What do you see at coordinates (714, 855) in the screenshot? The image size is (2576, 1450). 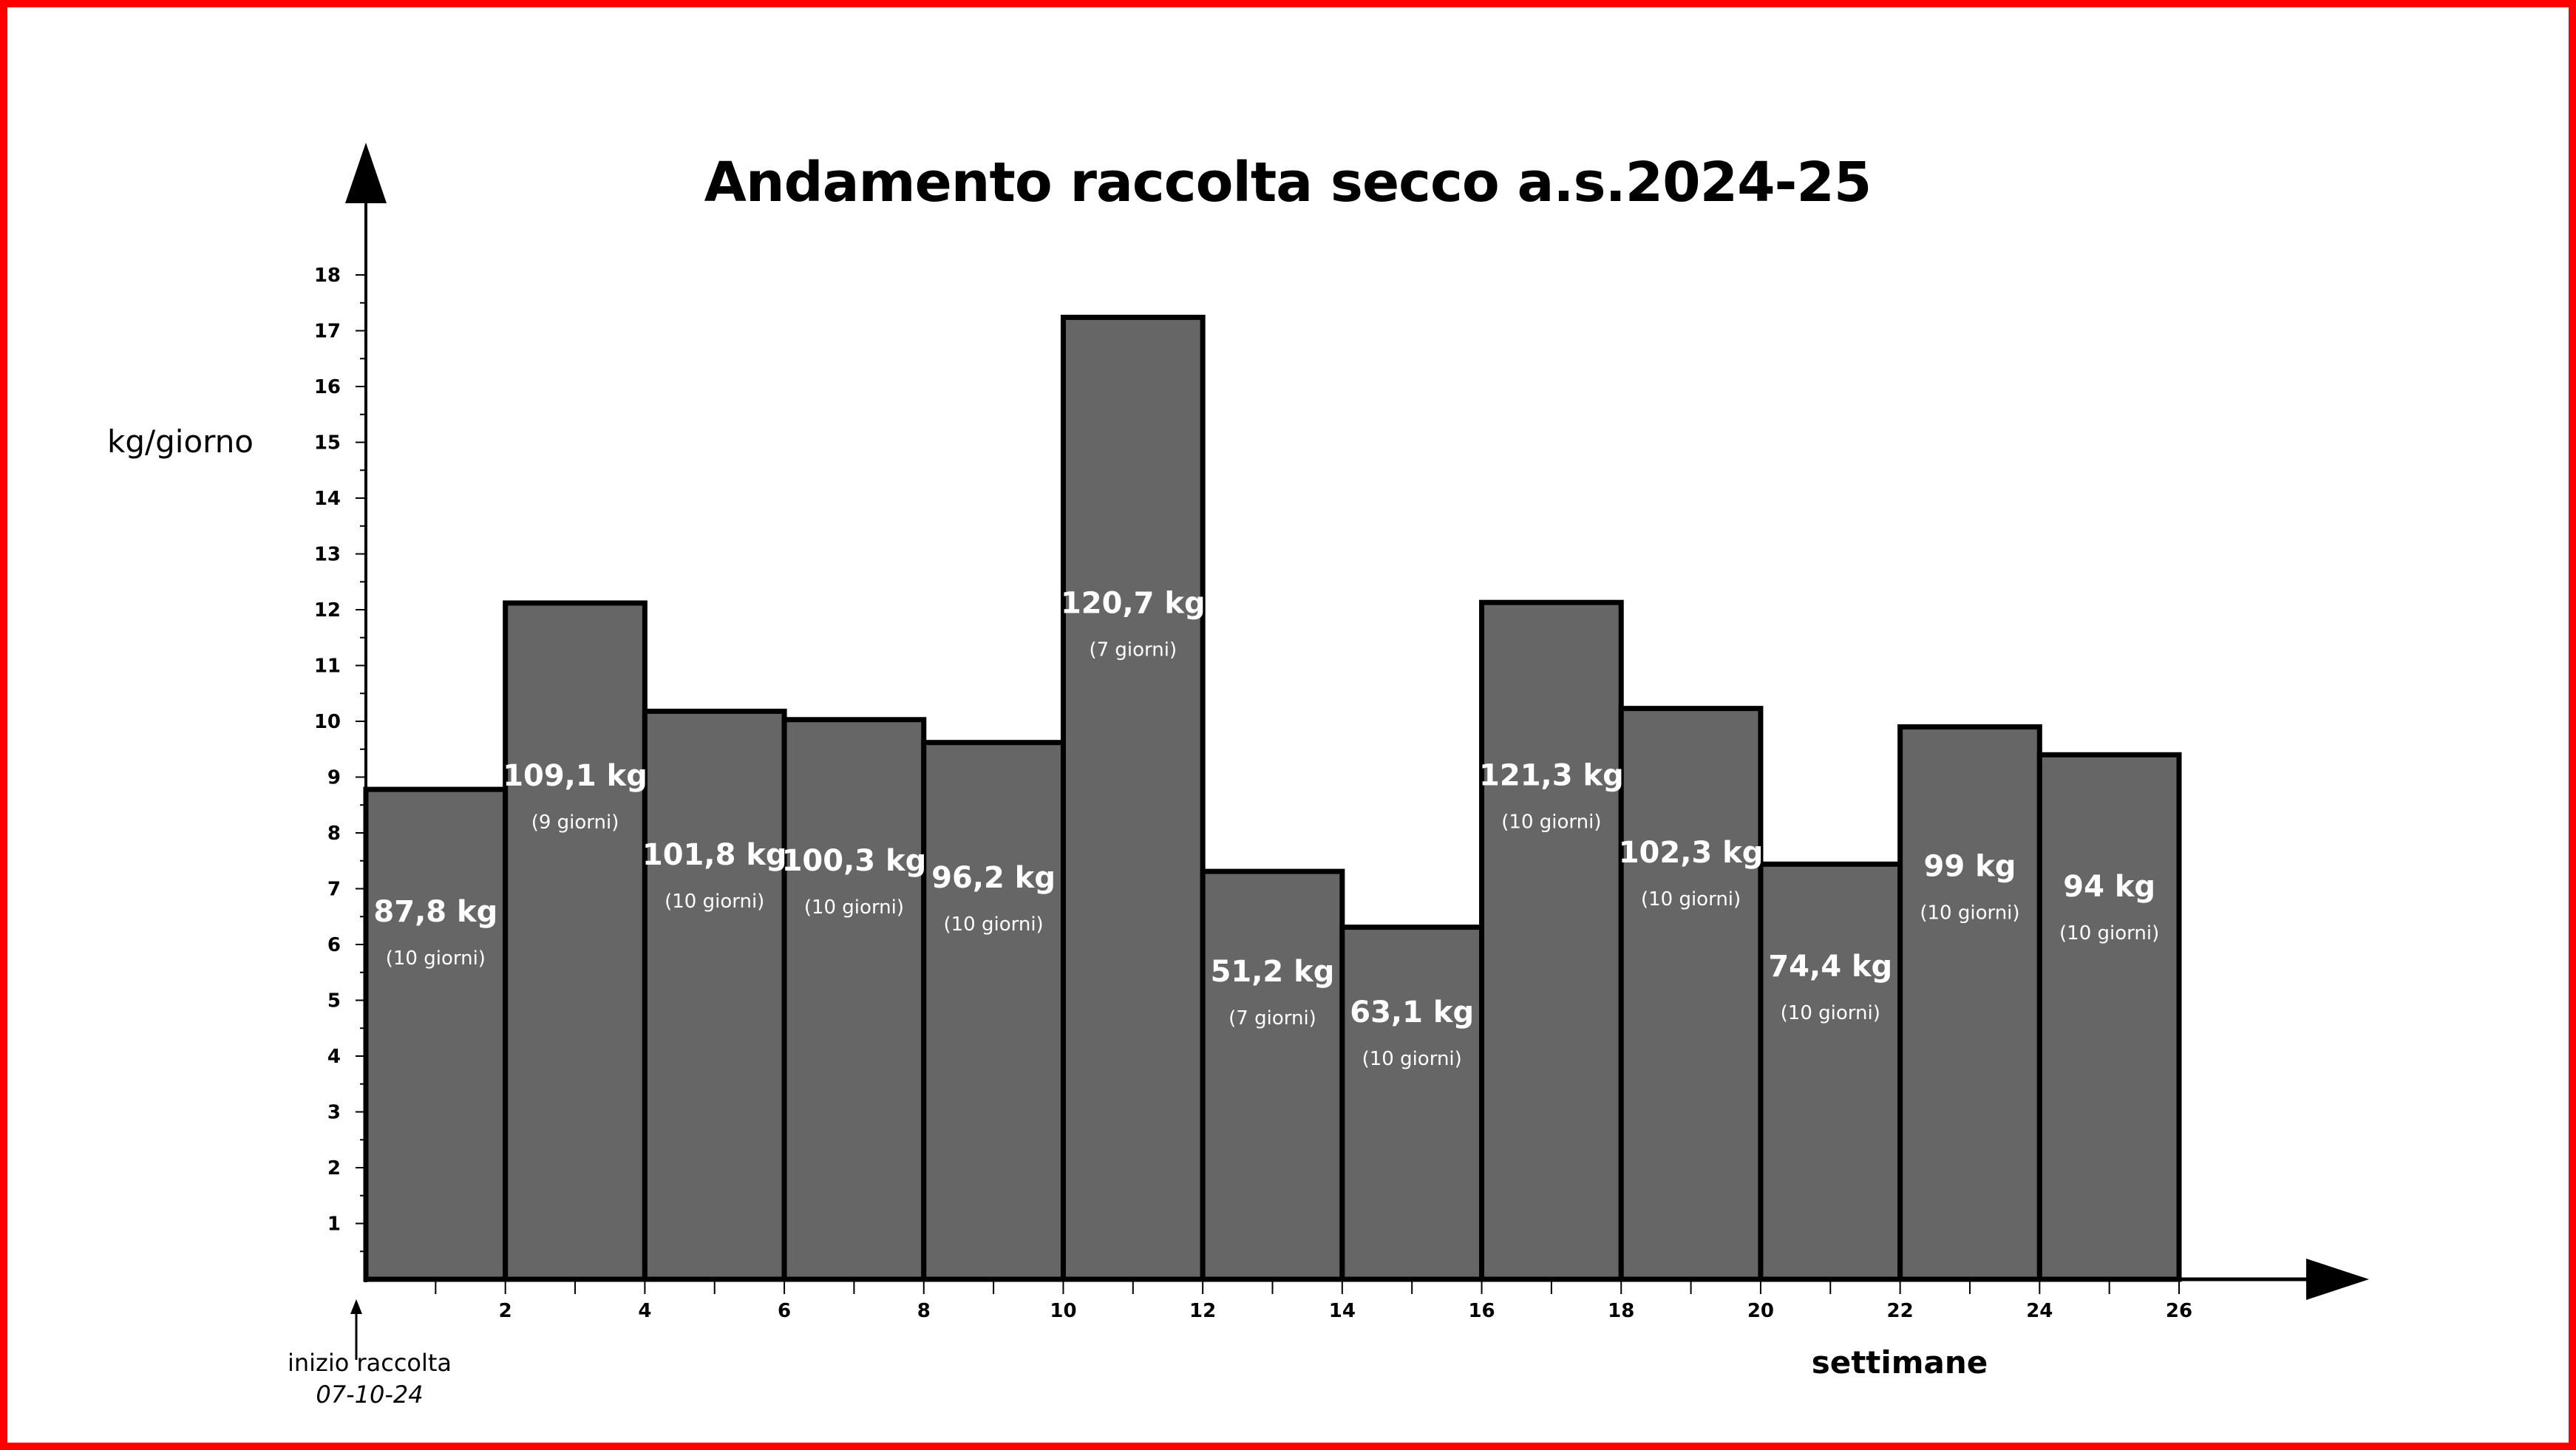 I see `bar-3-value-label: 101,8 kg` at bounding box center [714, 855].